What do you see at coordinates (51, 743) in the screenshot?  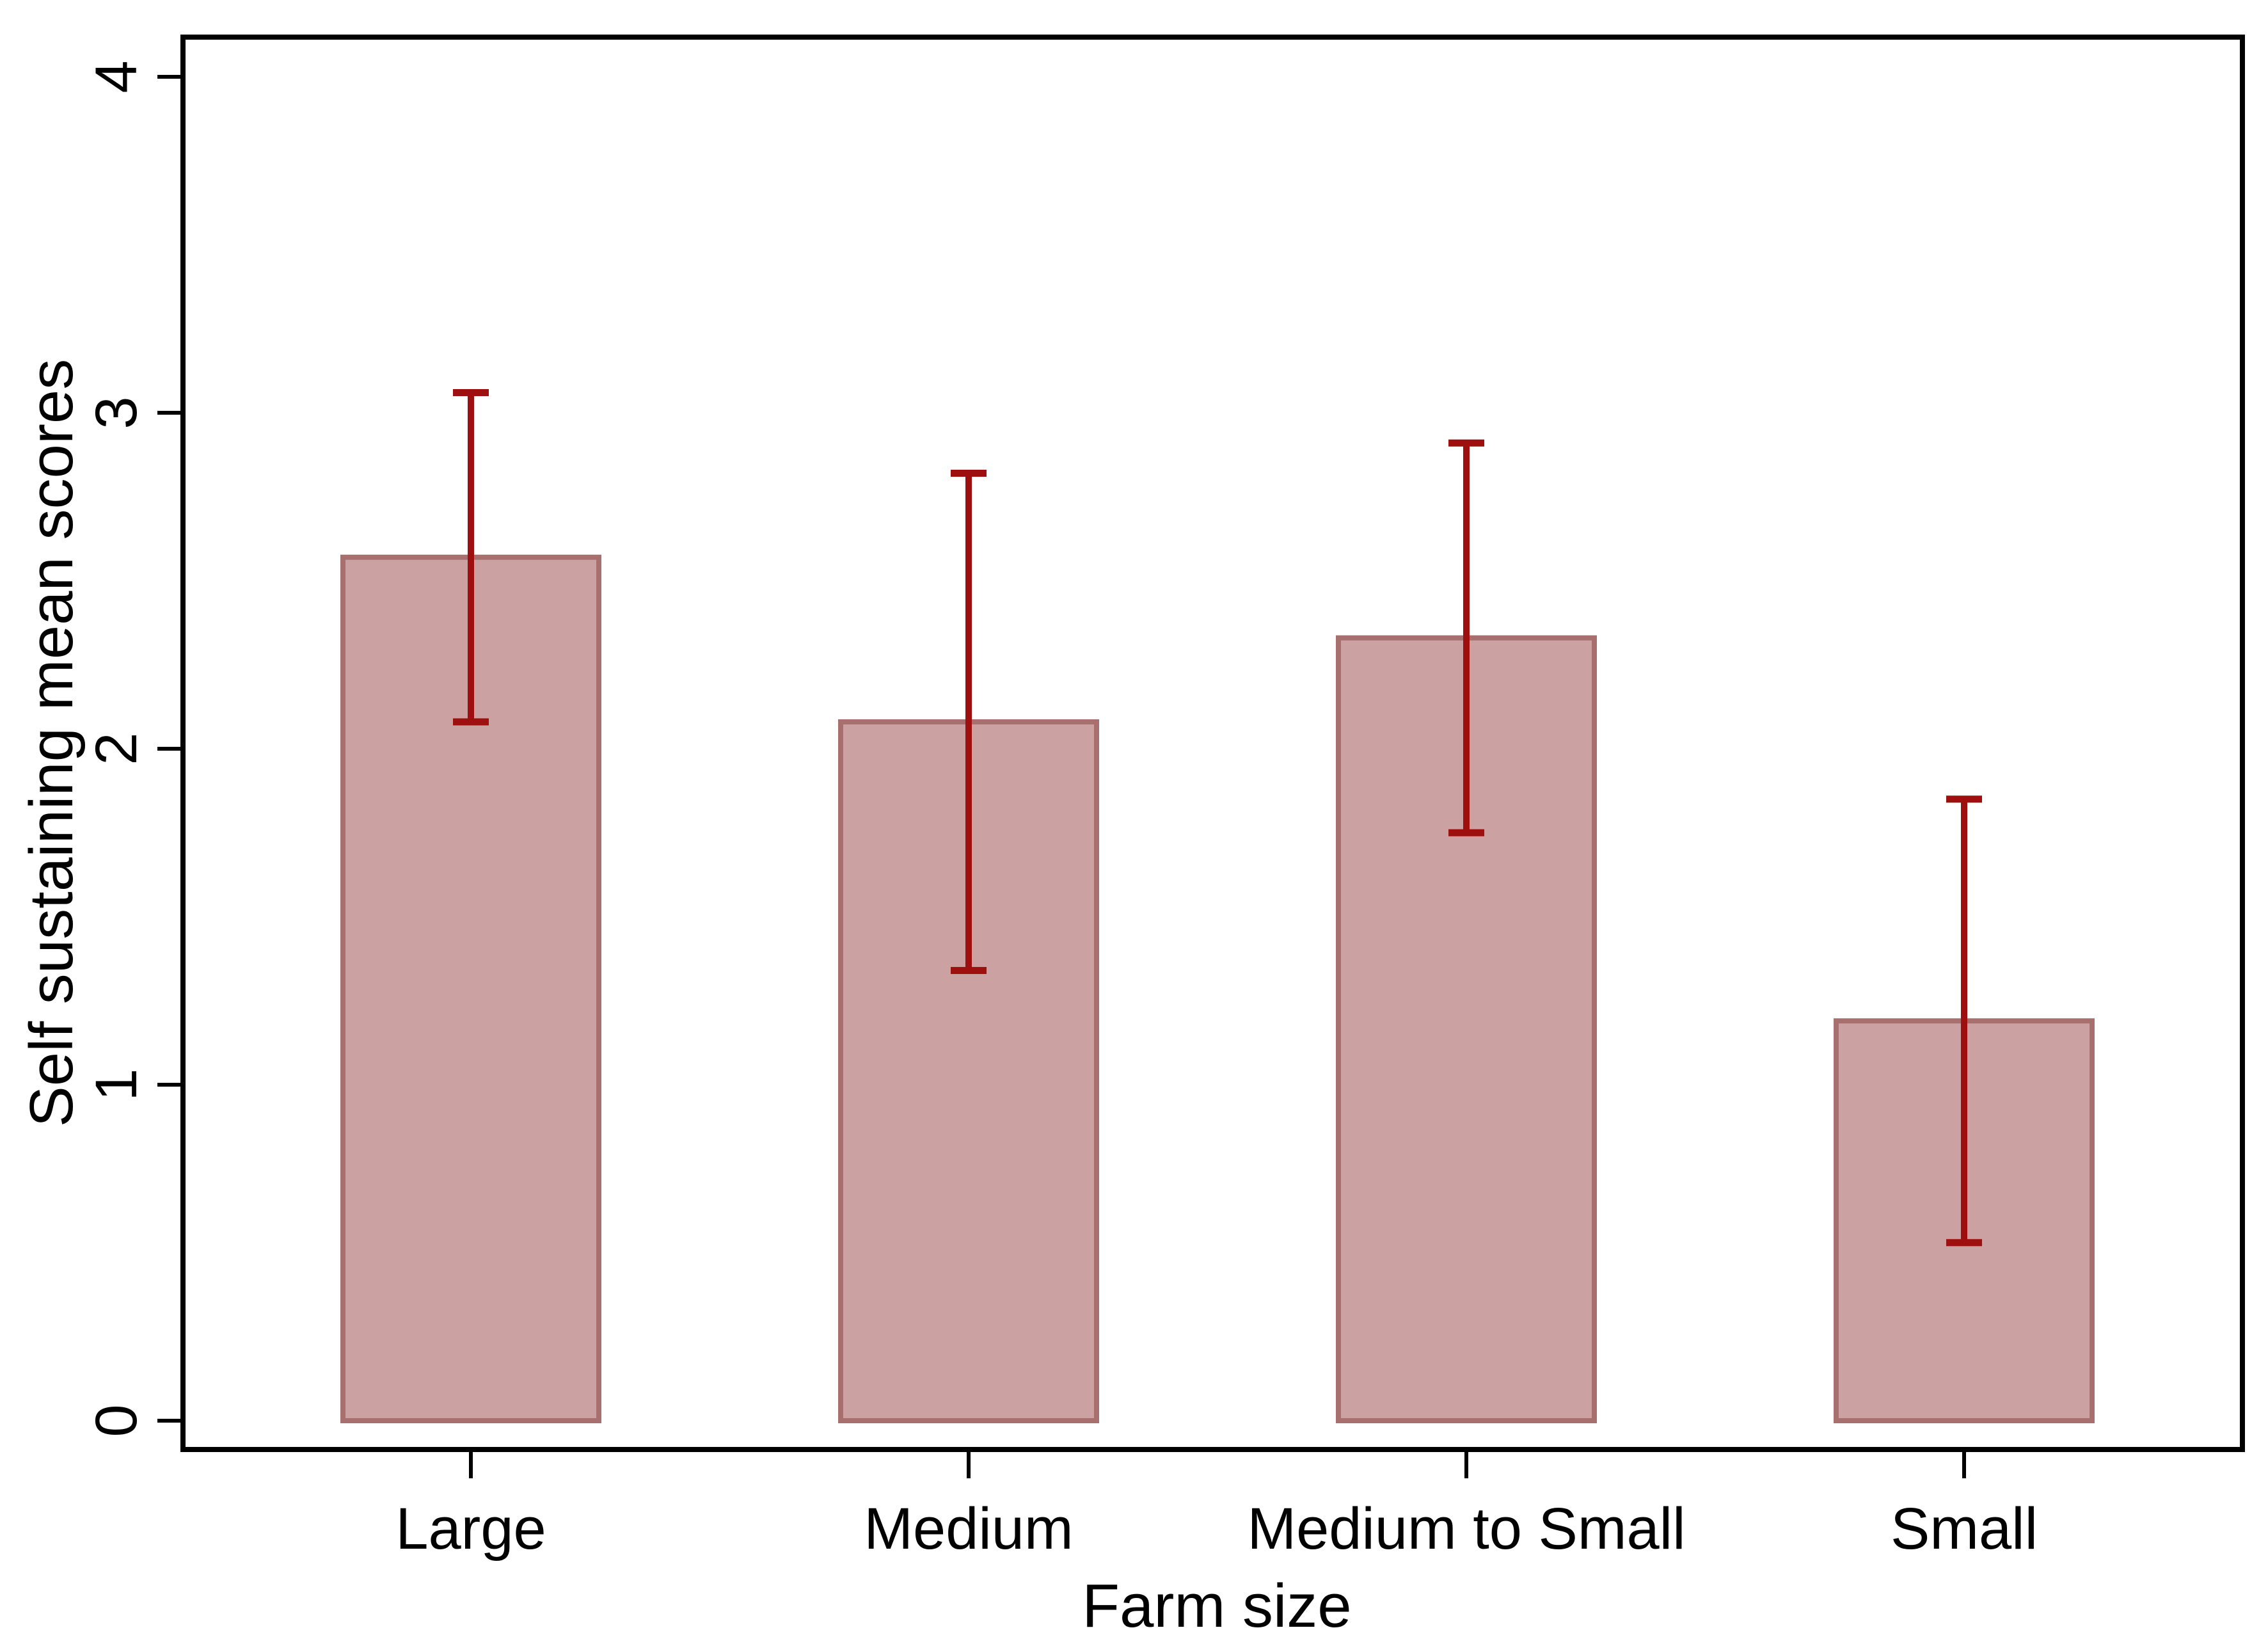 I see `y-axis-title: Self sustaining mean scores` at bounding box center [51, 743].